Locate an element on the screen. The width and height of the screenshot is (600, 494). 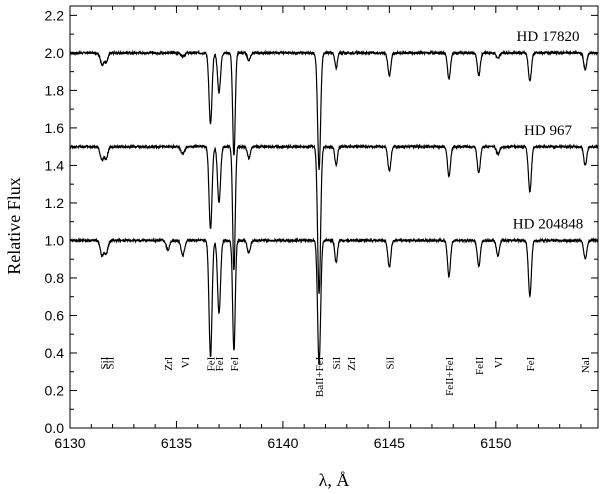
line-id-label: FeII+FeI is located at coordinates (450, 376).